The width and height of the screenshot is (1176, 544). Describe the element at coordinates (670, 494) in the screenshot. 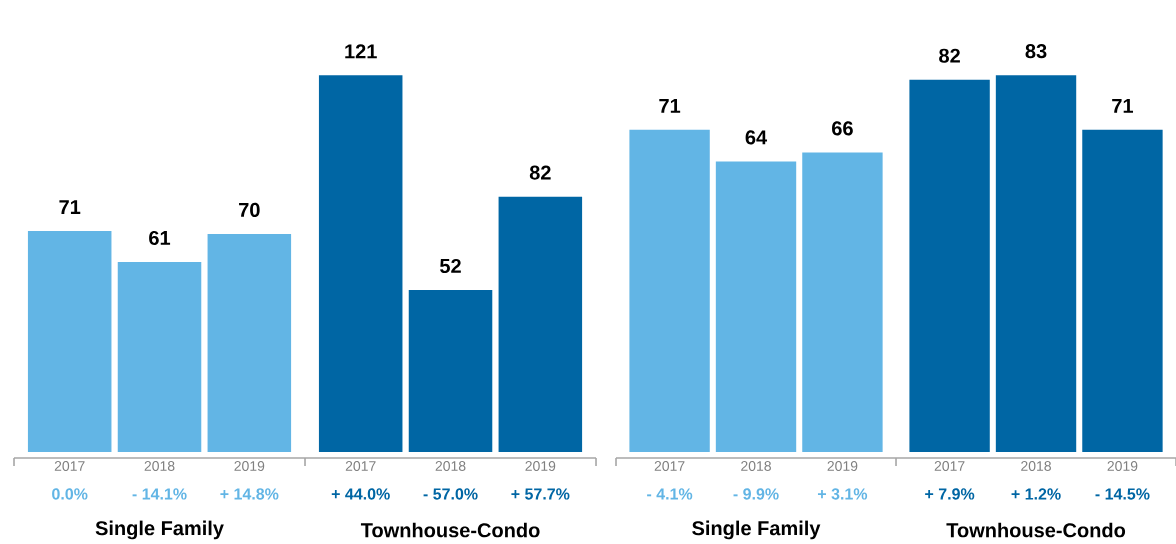

I see `text: - 4.1%` at that location.